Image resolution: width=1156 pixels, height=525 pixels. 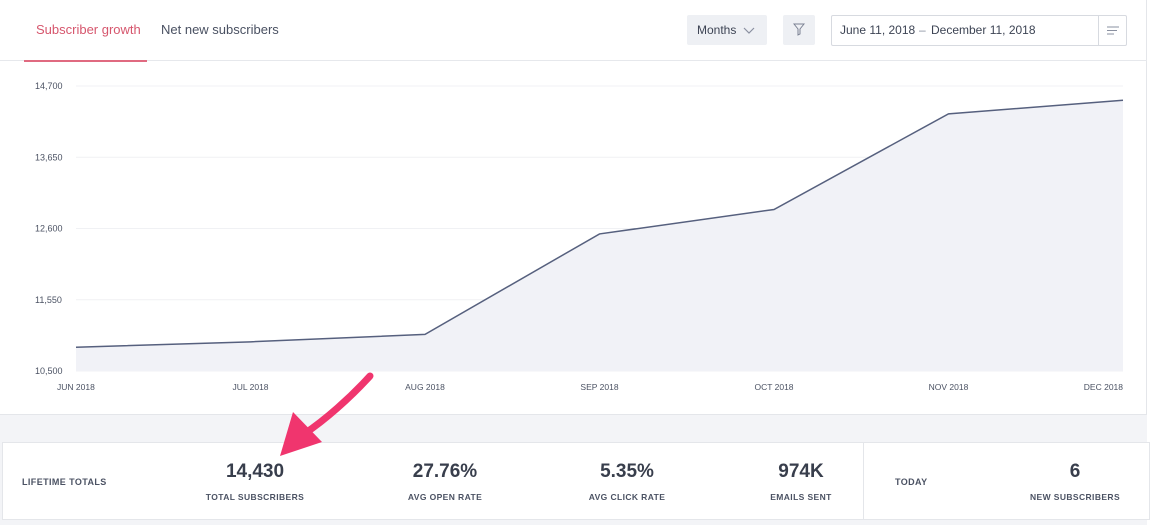 What do you see at coordinates (425, 387) in the screenshot?
I see `x-tick-label: AUG 2018` at bounding box center [425, 387].